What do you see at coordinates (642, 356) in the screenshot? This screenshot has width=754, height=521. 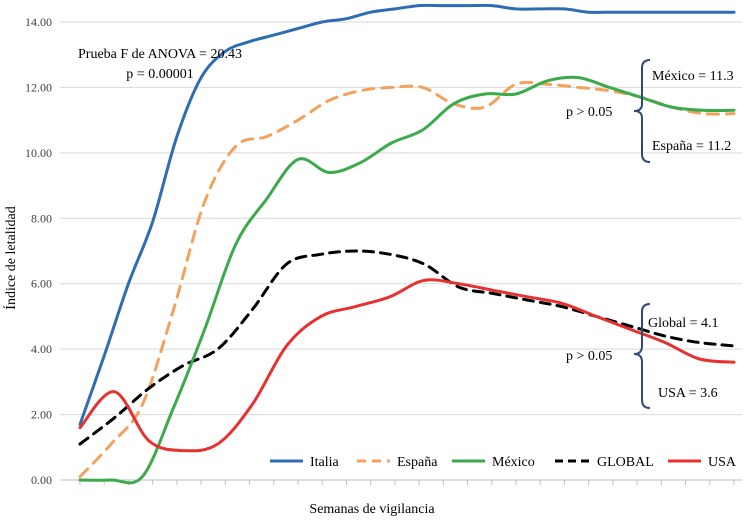 I see `lower-bracket` at bounding box center [642, 356].